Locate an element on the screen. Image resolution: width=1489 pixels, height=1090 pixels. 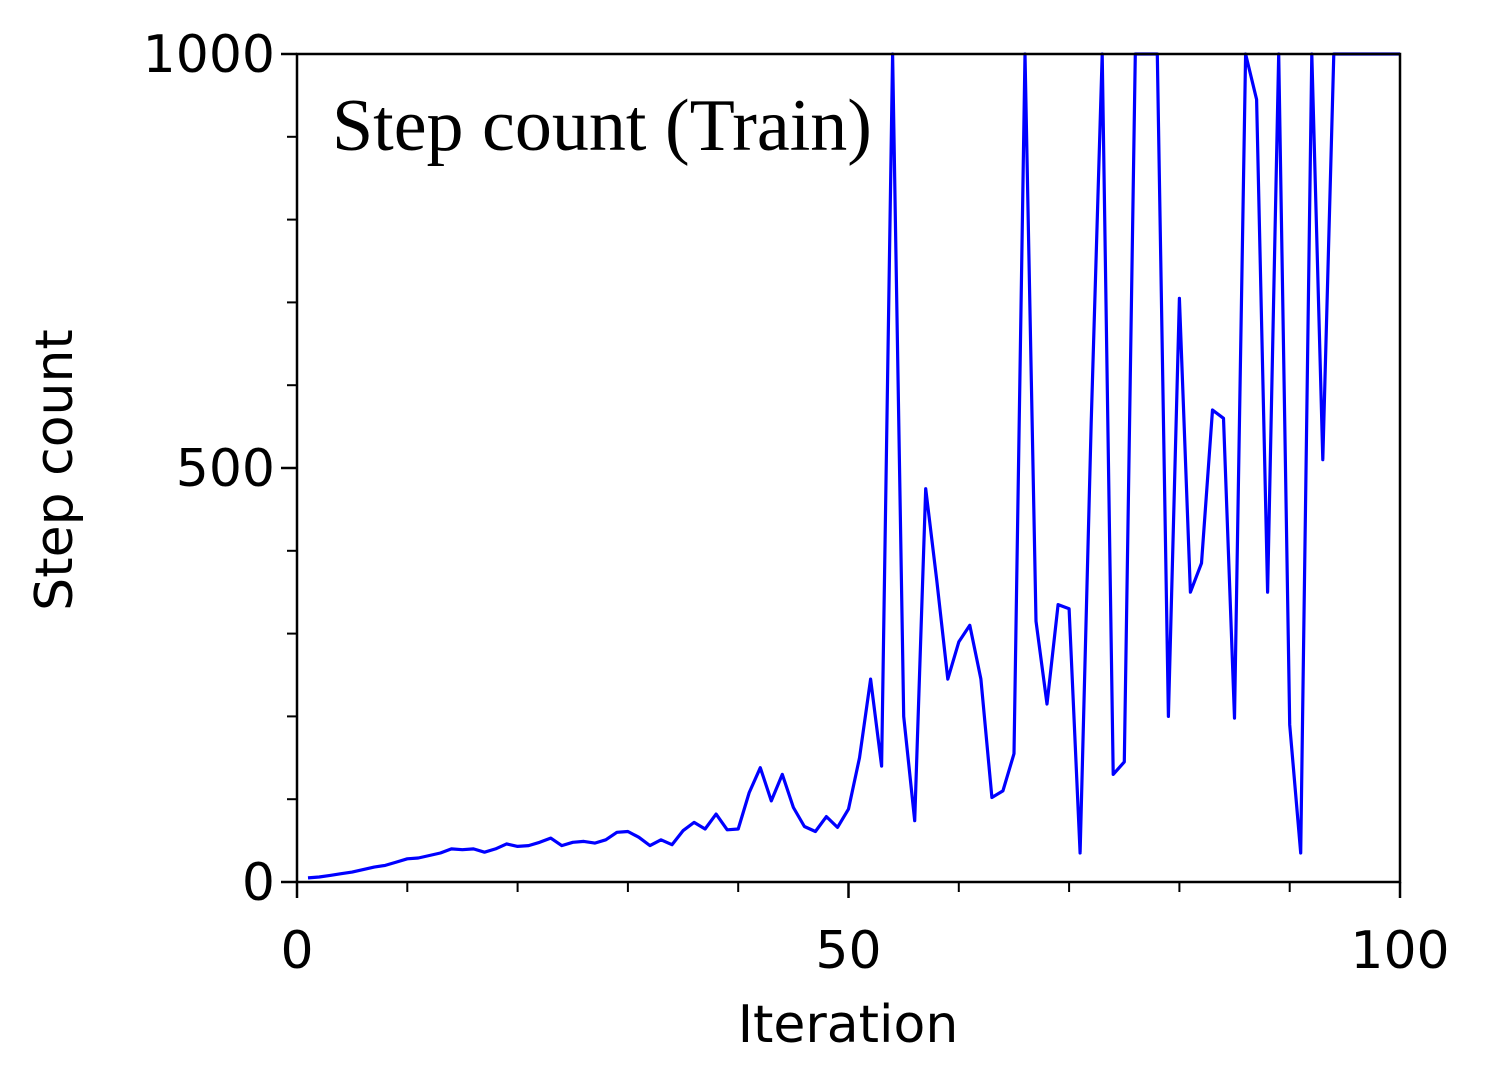
x-axis-ticks: 0 50 100 is located at coordinates (865, 931).